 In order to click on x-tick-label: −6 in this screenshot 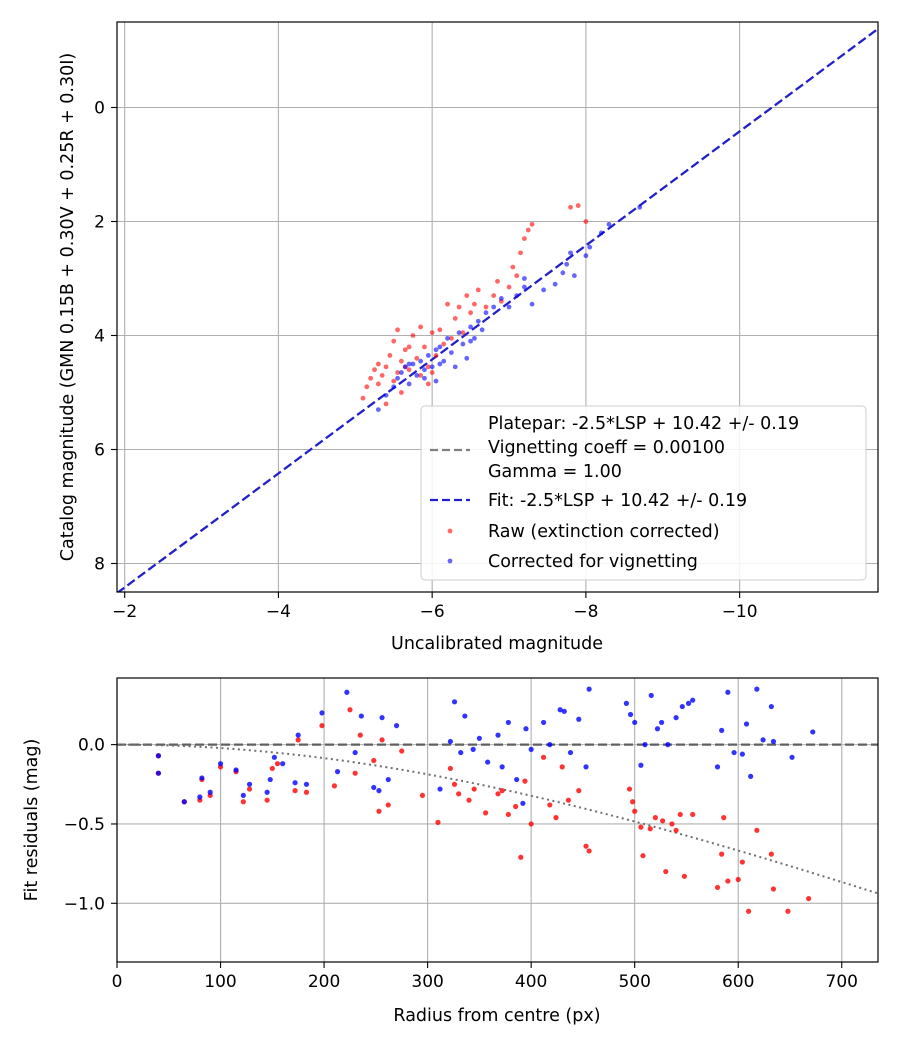, I will do `click(432, 612)`.